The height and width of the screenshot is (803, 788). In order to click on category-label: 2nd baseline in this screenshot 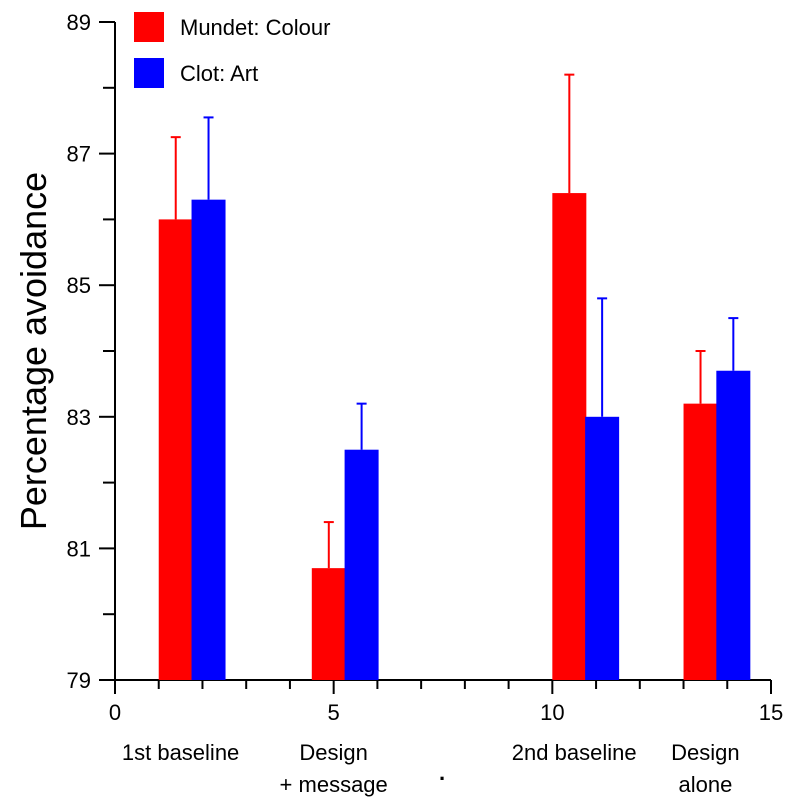, I will do `click(574, 752)`.